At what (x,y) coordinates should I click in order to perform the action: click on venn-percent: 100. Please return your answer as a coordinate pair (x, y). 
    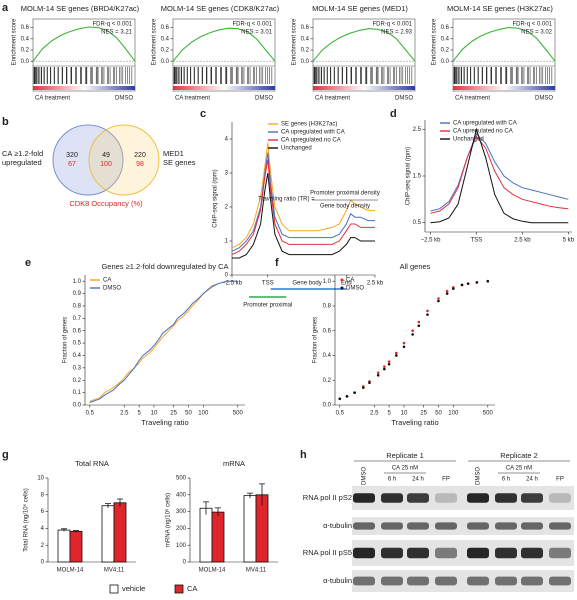
    Looking at the image, I should click on (106, 164).